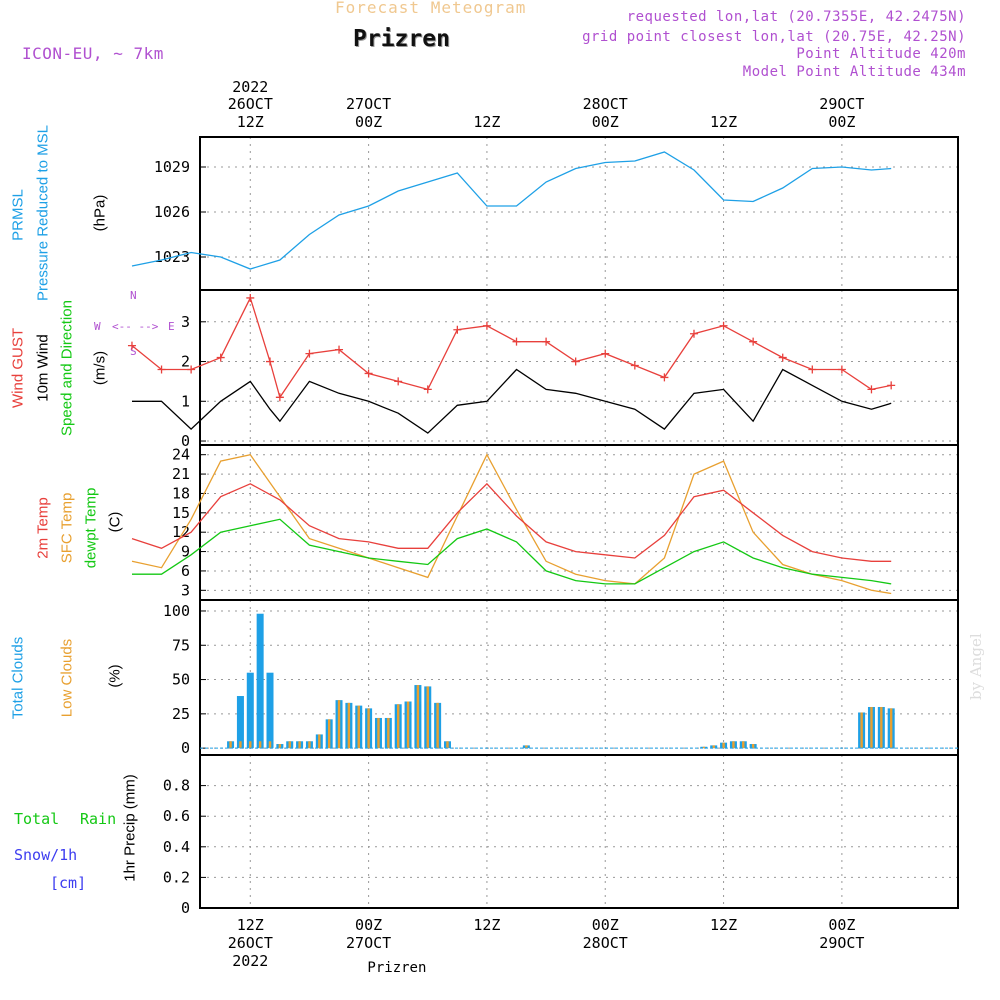  Describe the element at coordinates (368, 104) in the screenshot. I see `top-day-label: 27OCT` at that location.